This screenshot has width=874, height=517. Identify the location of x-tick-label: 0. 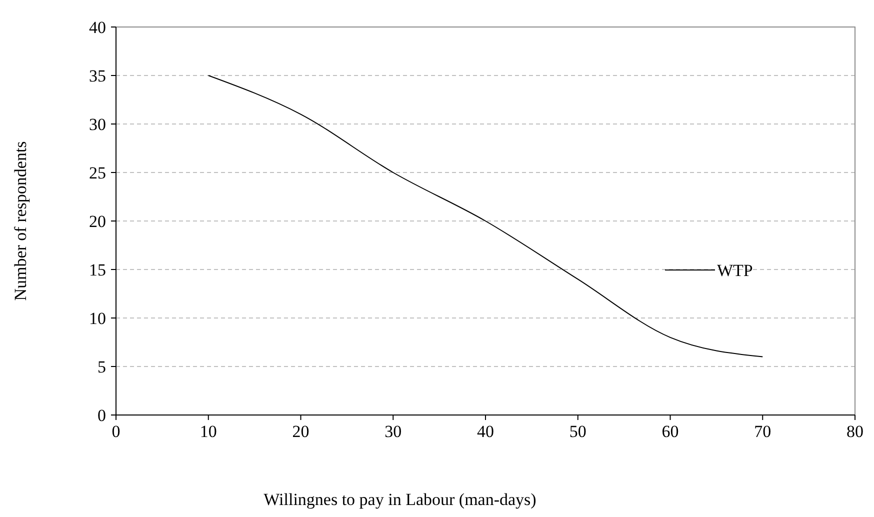
(116, 431).